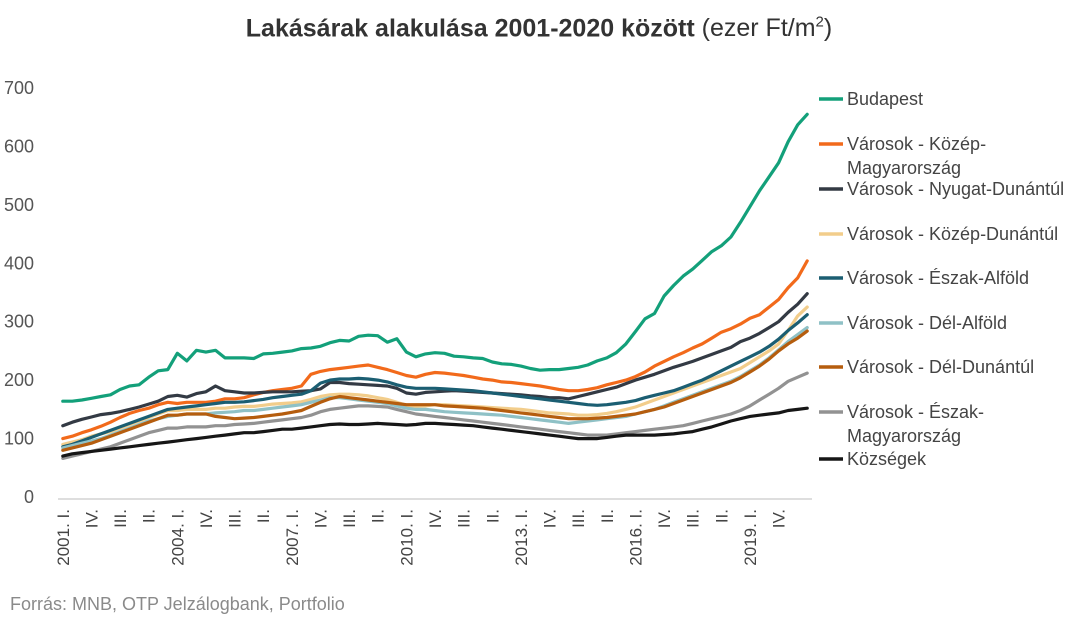  Describe the element at coordinates (292, 537) in the screenshot. I see `x-tick-label: 2007. I.` at that location.